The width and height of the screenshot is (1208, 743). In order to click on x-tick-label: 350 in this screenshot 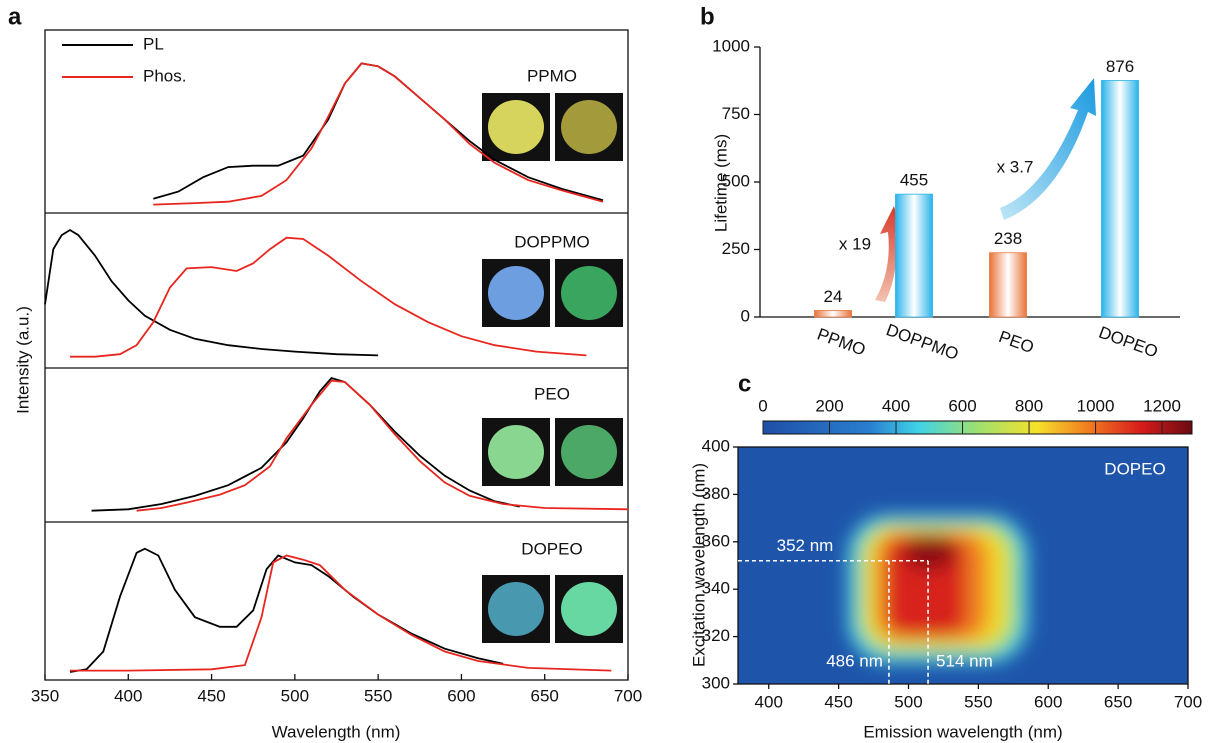, I will do `click(45, 695)`.